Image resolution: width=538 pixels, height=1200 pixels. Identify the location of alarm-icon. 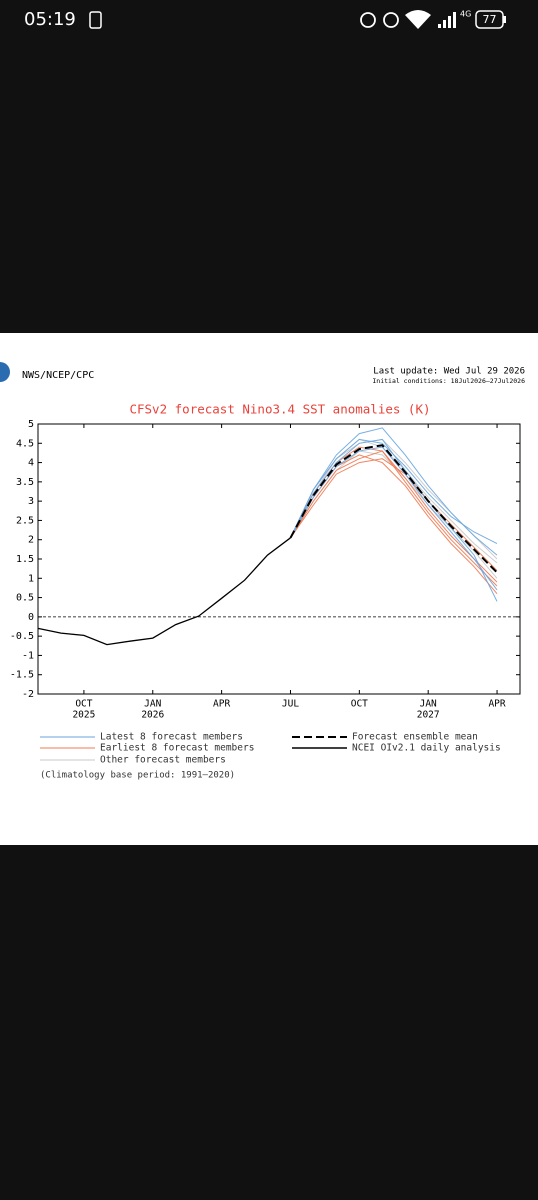
(368, 20).